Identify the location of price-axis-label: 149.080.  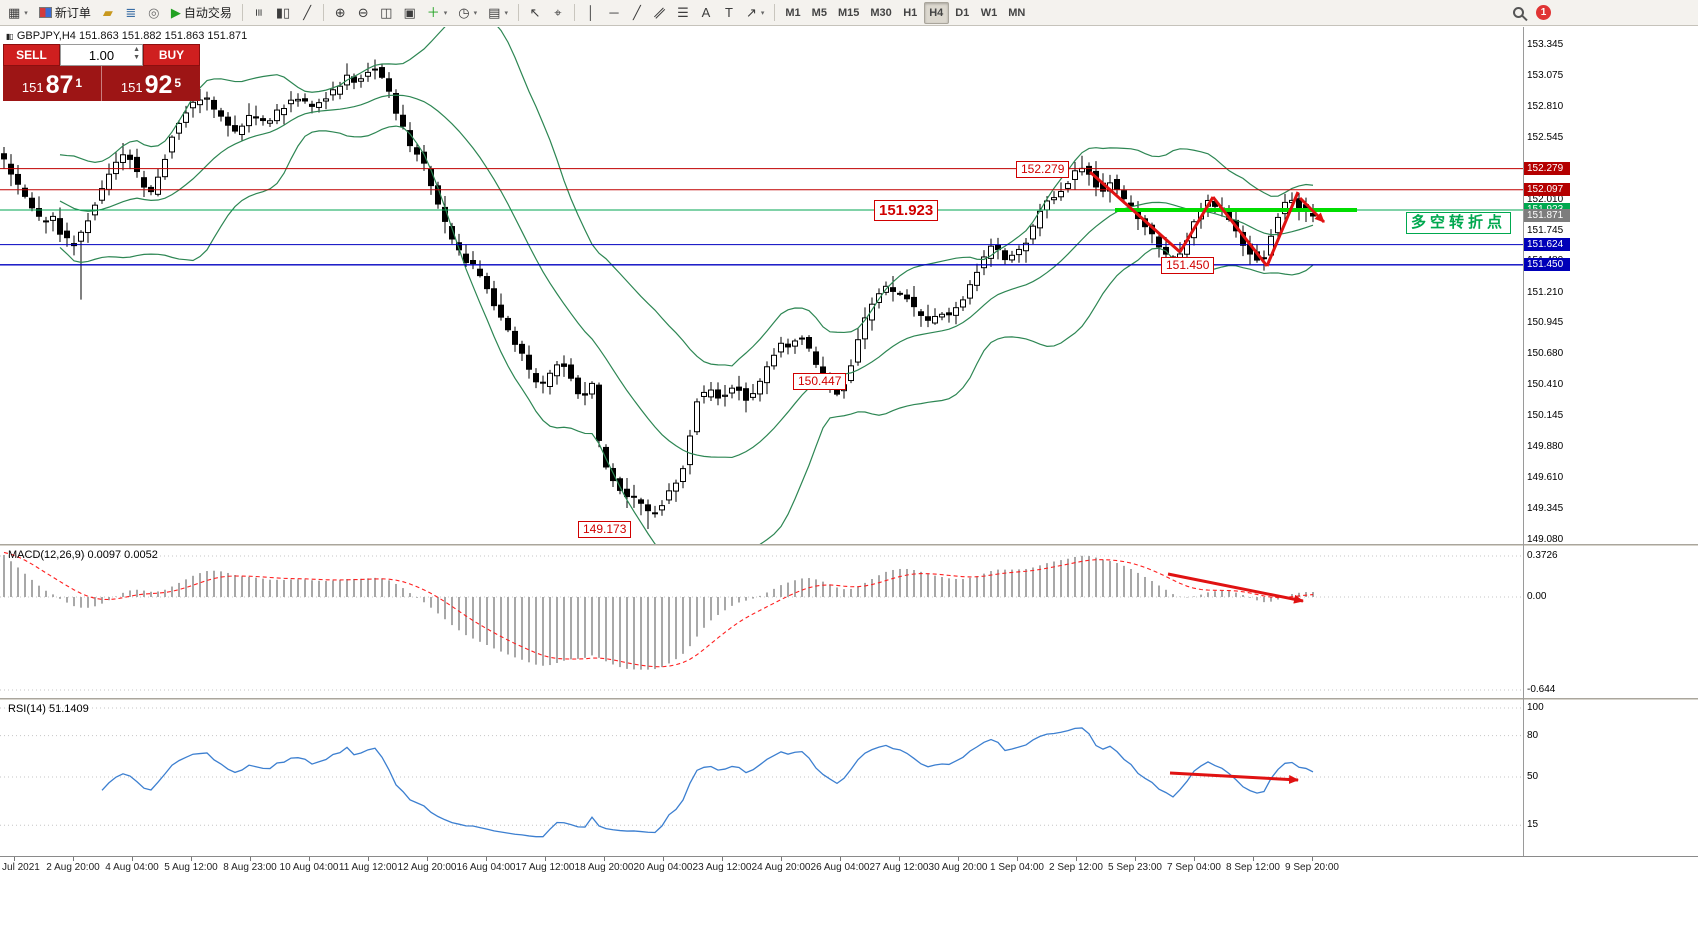
(1545, 539).